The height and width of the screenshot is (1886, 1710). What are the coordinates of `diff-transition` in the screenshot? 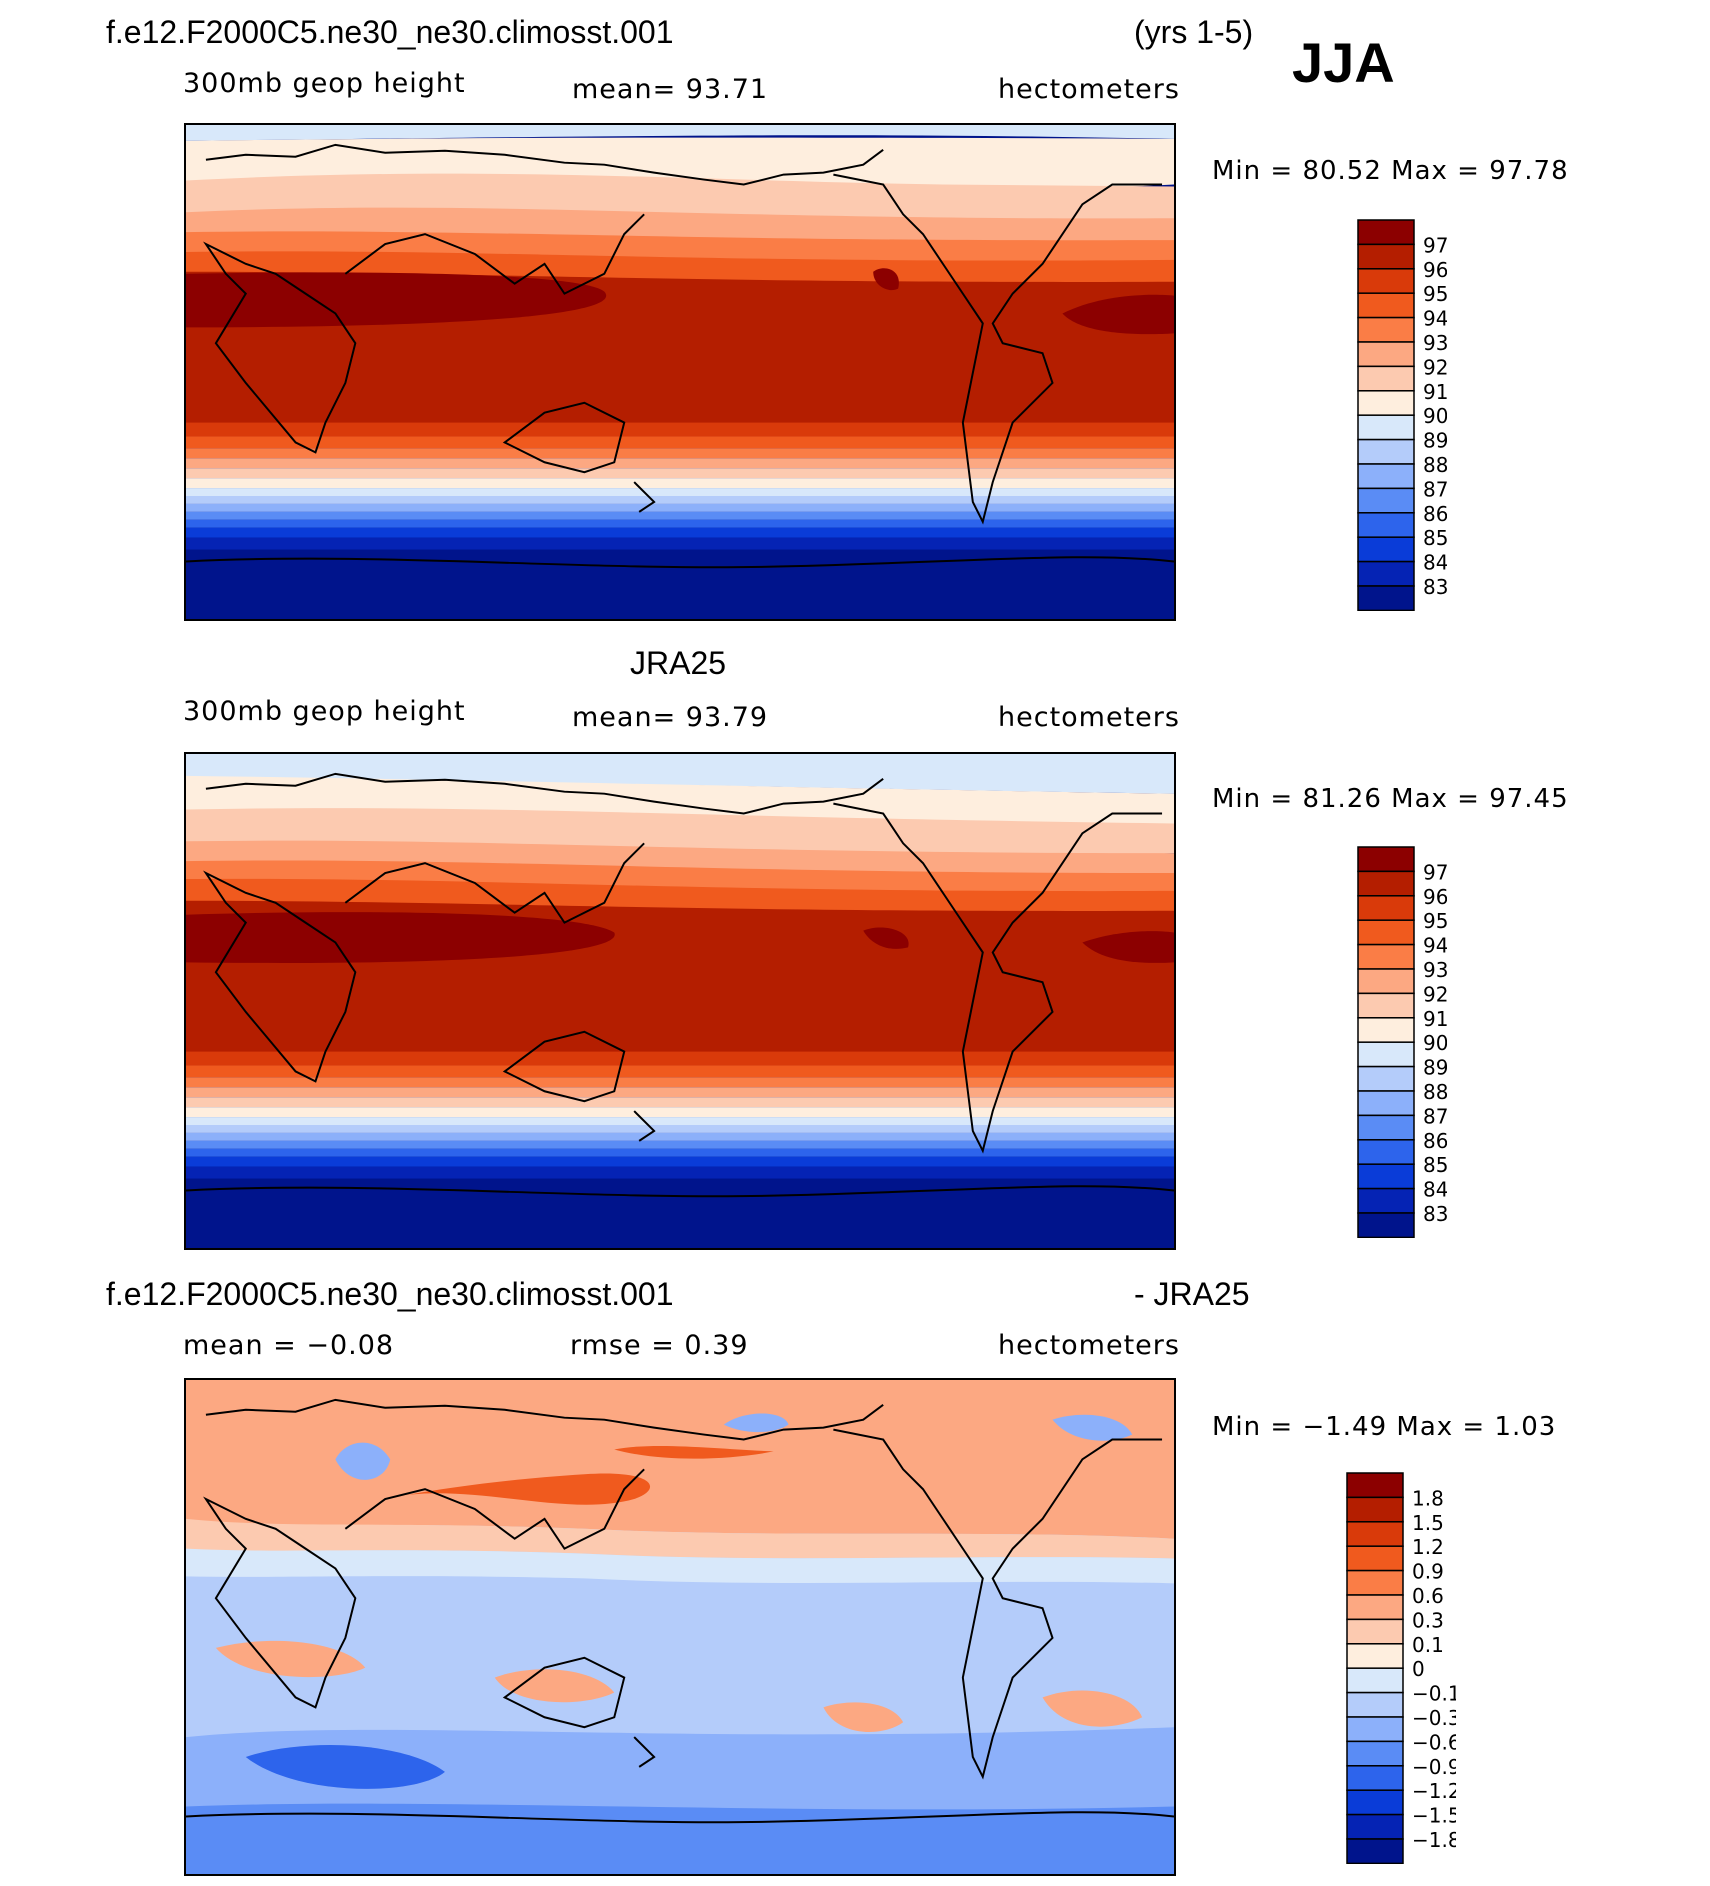 It's located at (680, 1538).